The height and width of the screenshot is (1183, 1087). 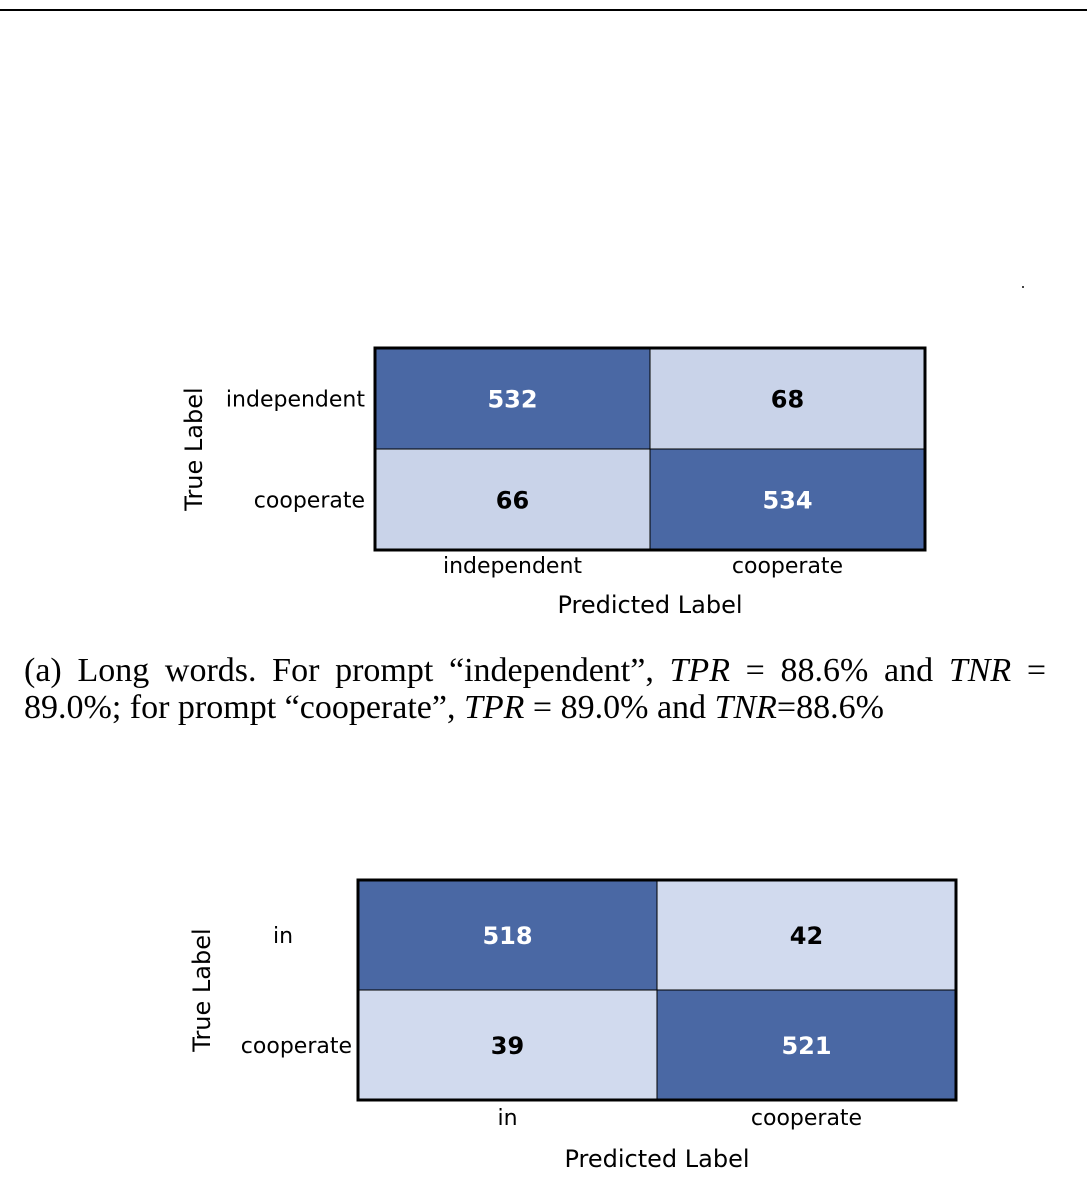 I want to click on caption-tnr-2: TNR, so click(x=745, y=707).